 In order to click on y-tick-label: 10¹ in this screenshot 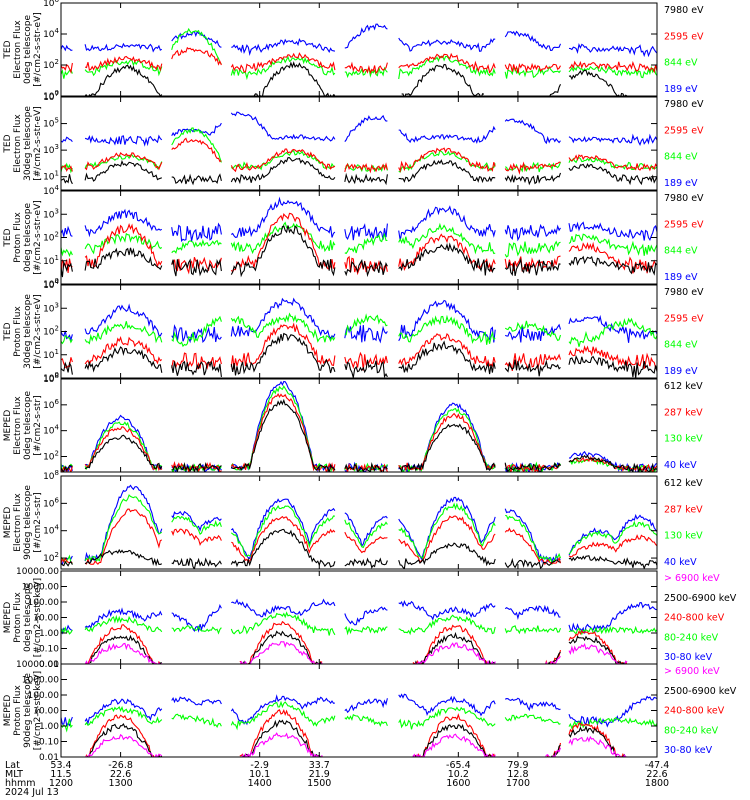, I will do `click(51, 260)`.